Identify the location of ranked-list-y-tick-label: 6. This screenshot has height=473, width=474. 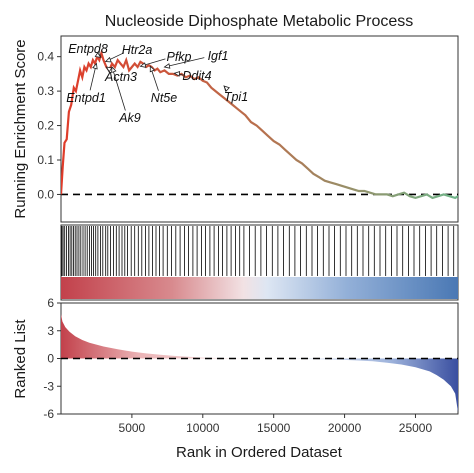
(50, 303).